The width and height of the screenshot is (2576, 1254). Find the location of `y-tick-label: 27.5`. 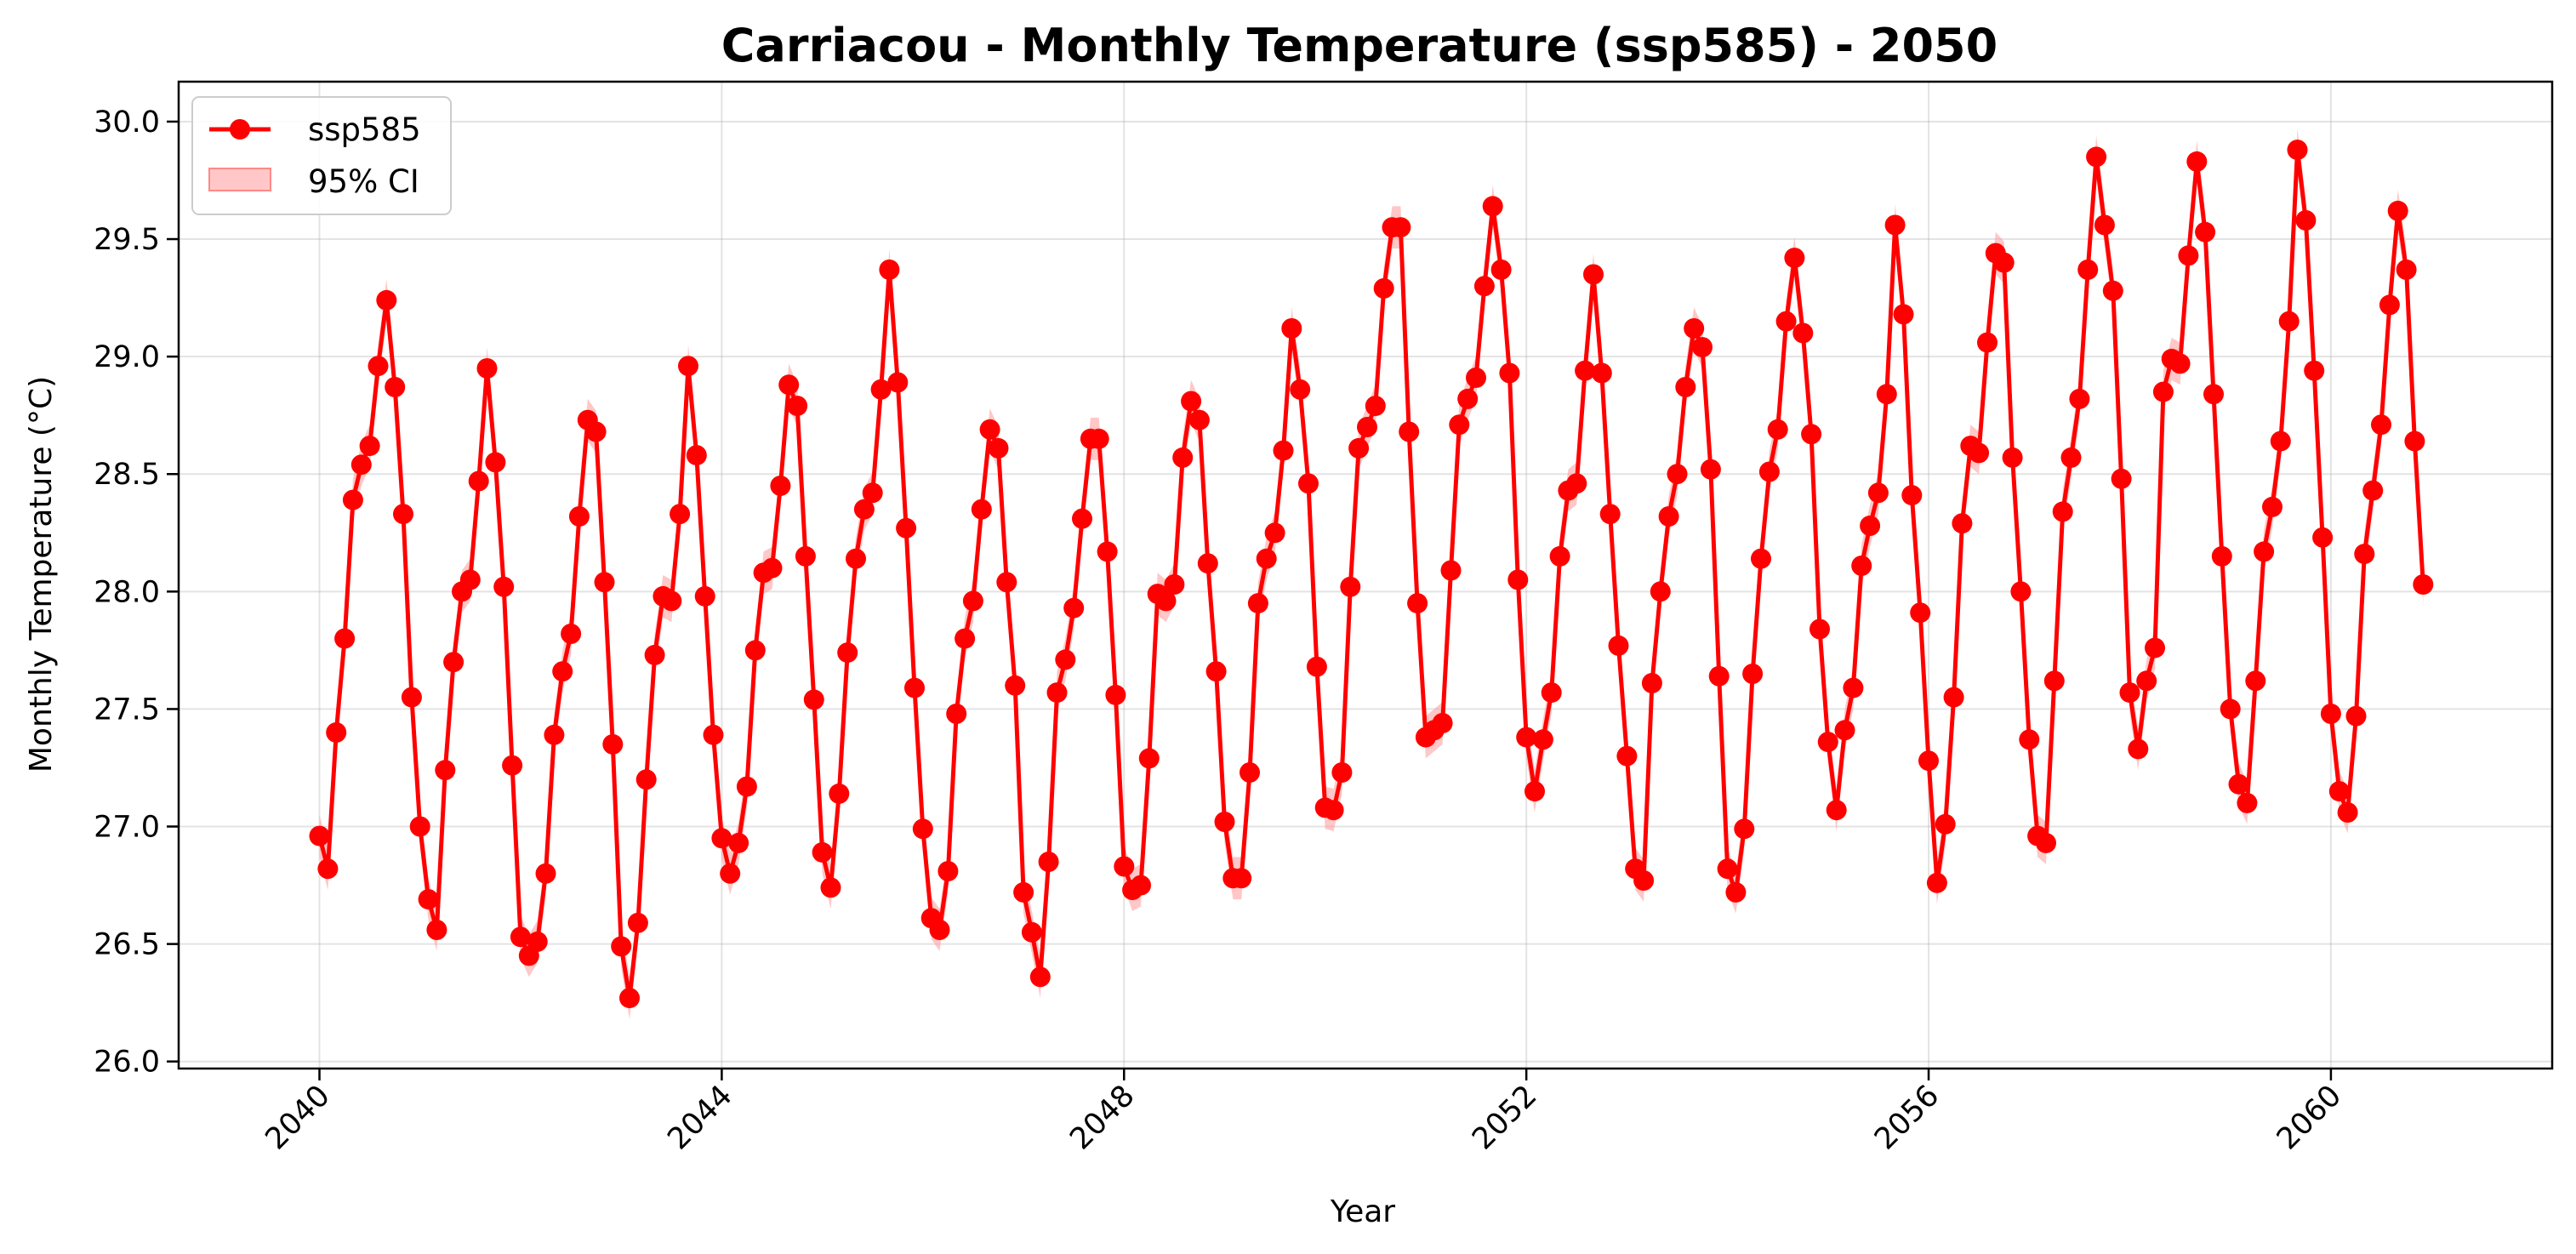

y-tick-label: 27.5 is located at coordinates (127, 710).